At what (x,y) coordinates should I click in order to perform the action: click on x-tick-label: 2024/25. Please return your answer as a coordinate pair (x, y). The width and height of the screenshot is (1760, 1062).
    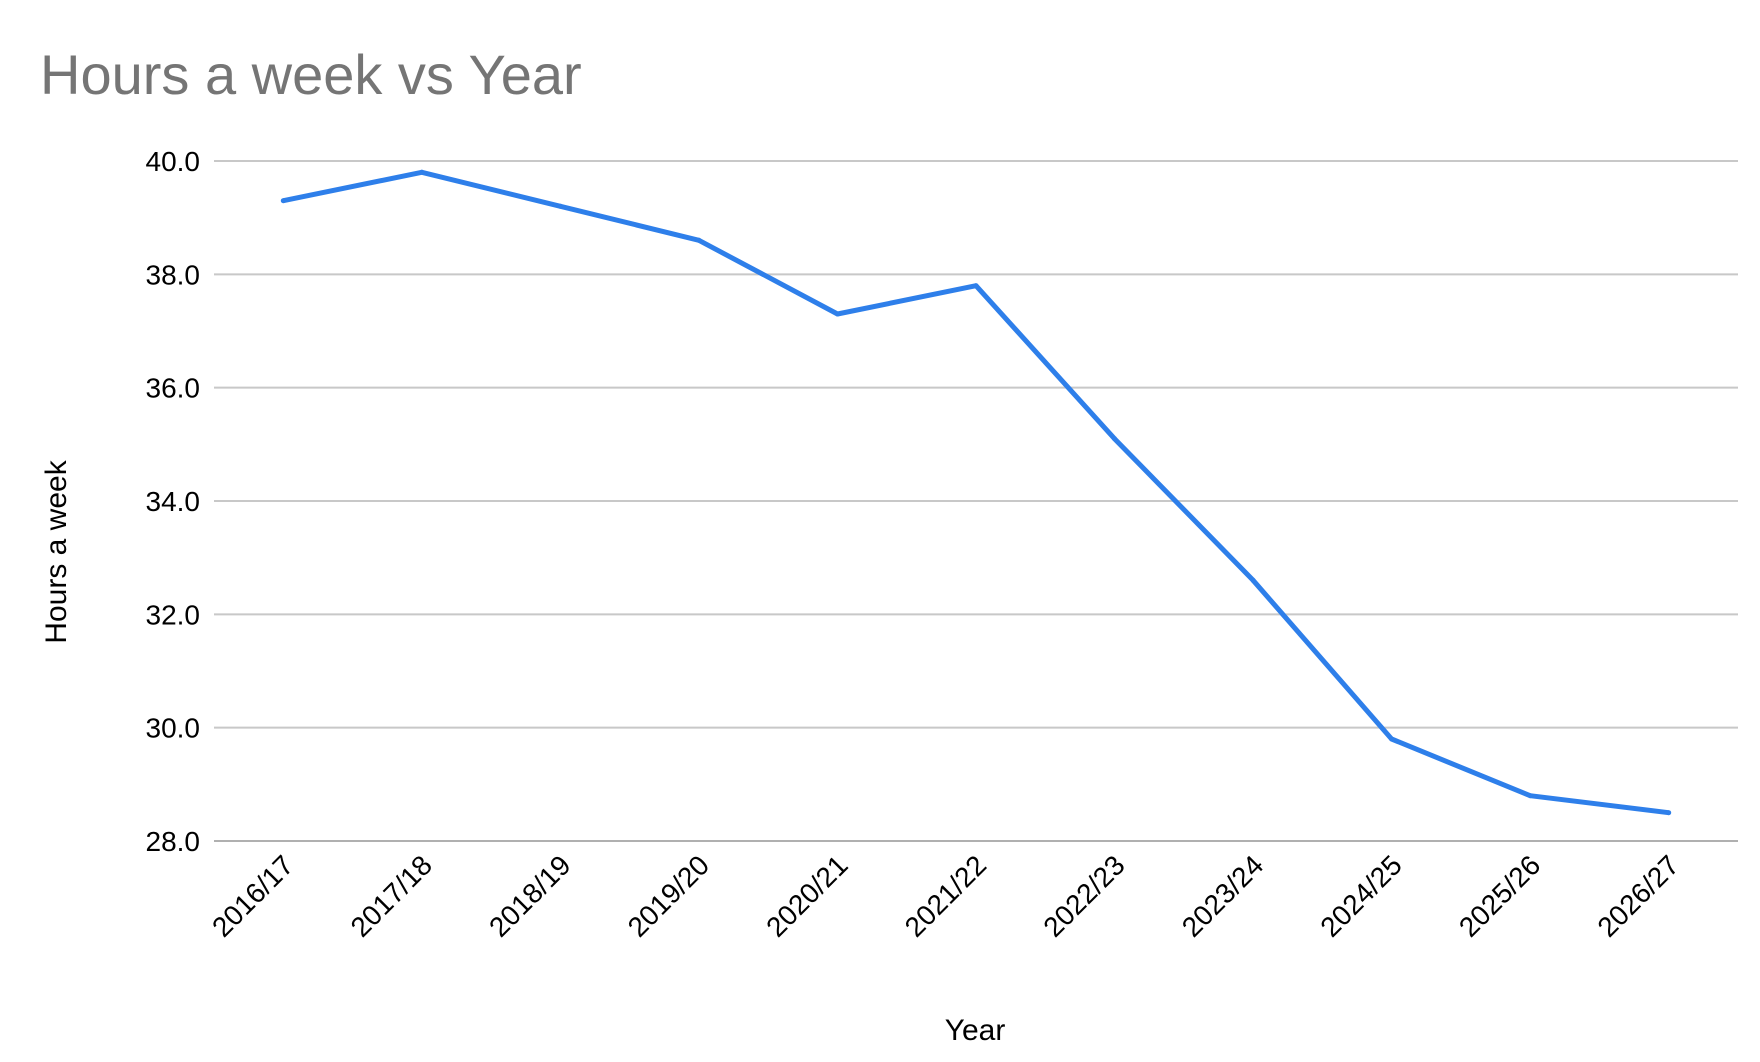
    Looking at the image, I should click on (1360, 895).